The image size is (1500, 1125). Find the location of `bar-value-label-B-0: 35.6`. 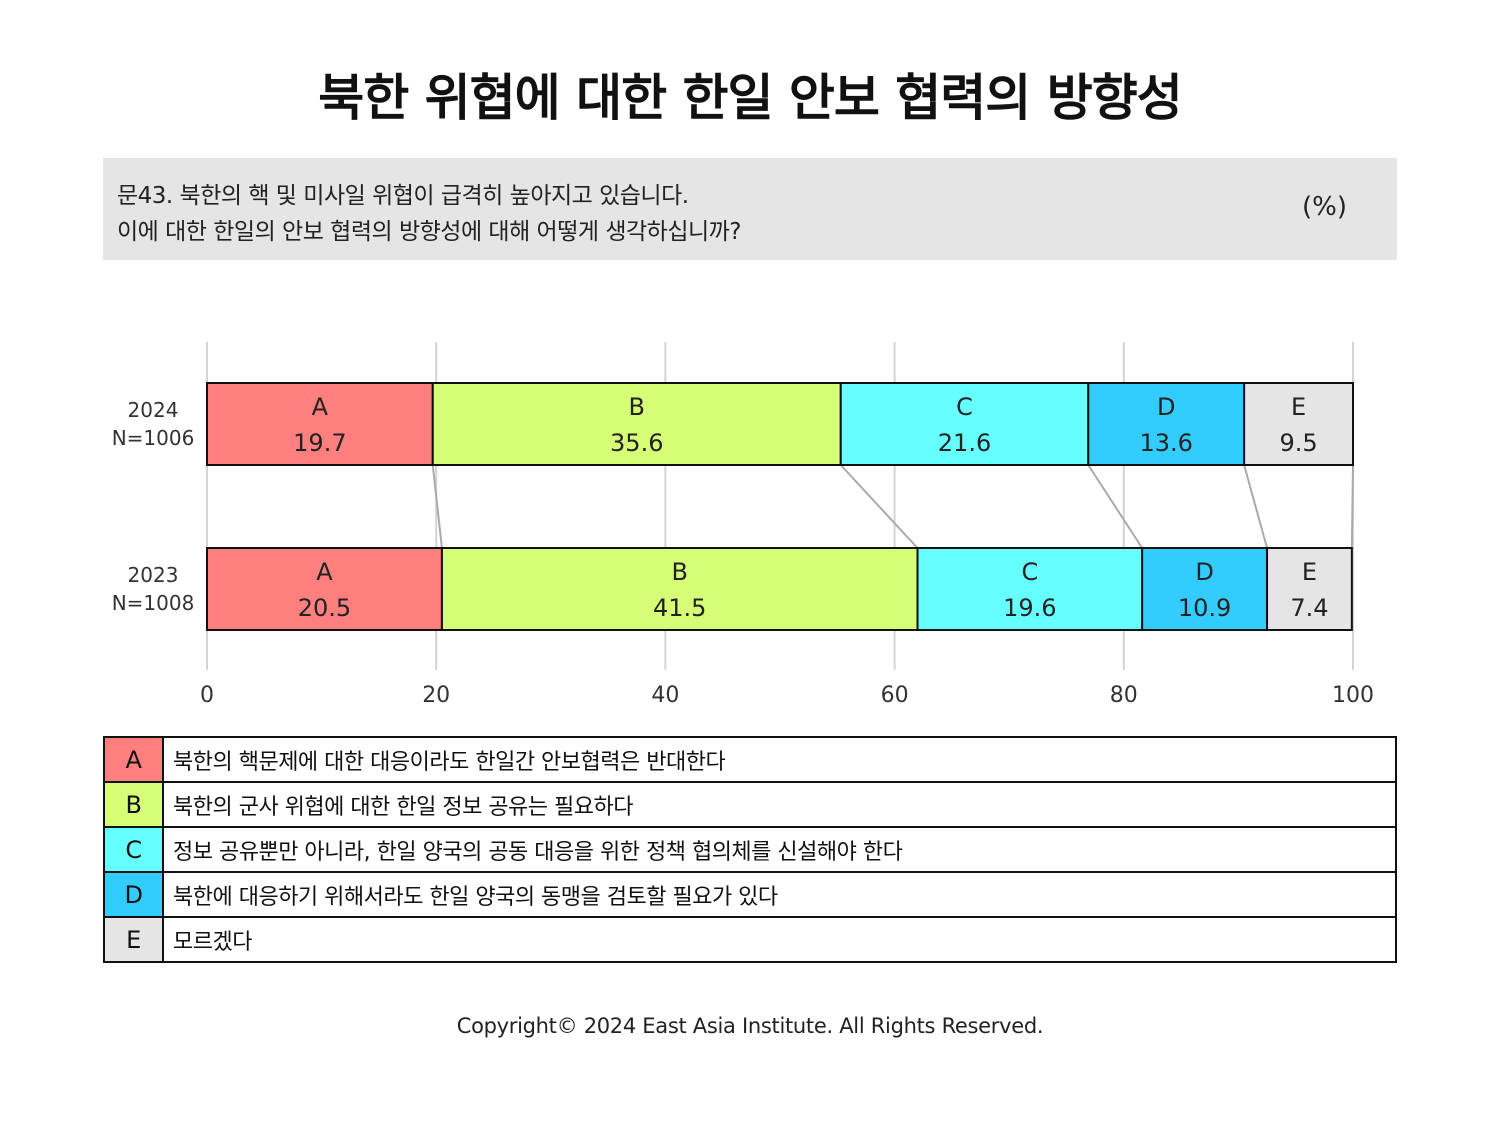

bar-value-label-B-0: 35.6 is located at coordinates (636, 443).